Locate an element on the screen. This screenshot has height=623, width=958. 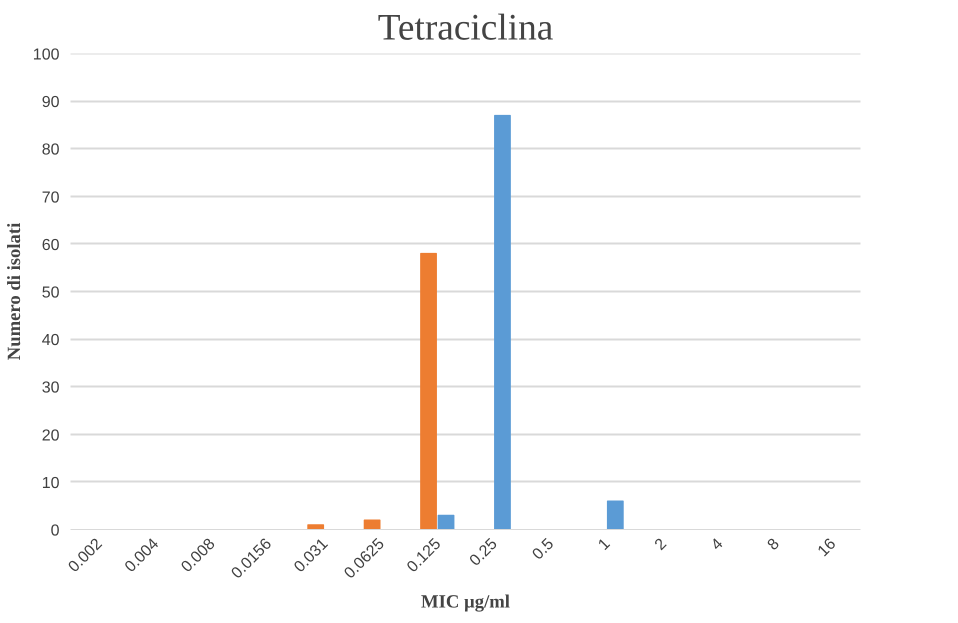
y-axis-title: Numero di isolati is located at coordinates (14, 291).